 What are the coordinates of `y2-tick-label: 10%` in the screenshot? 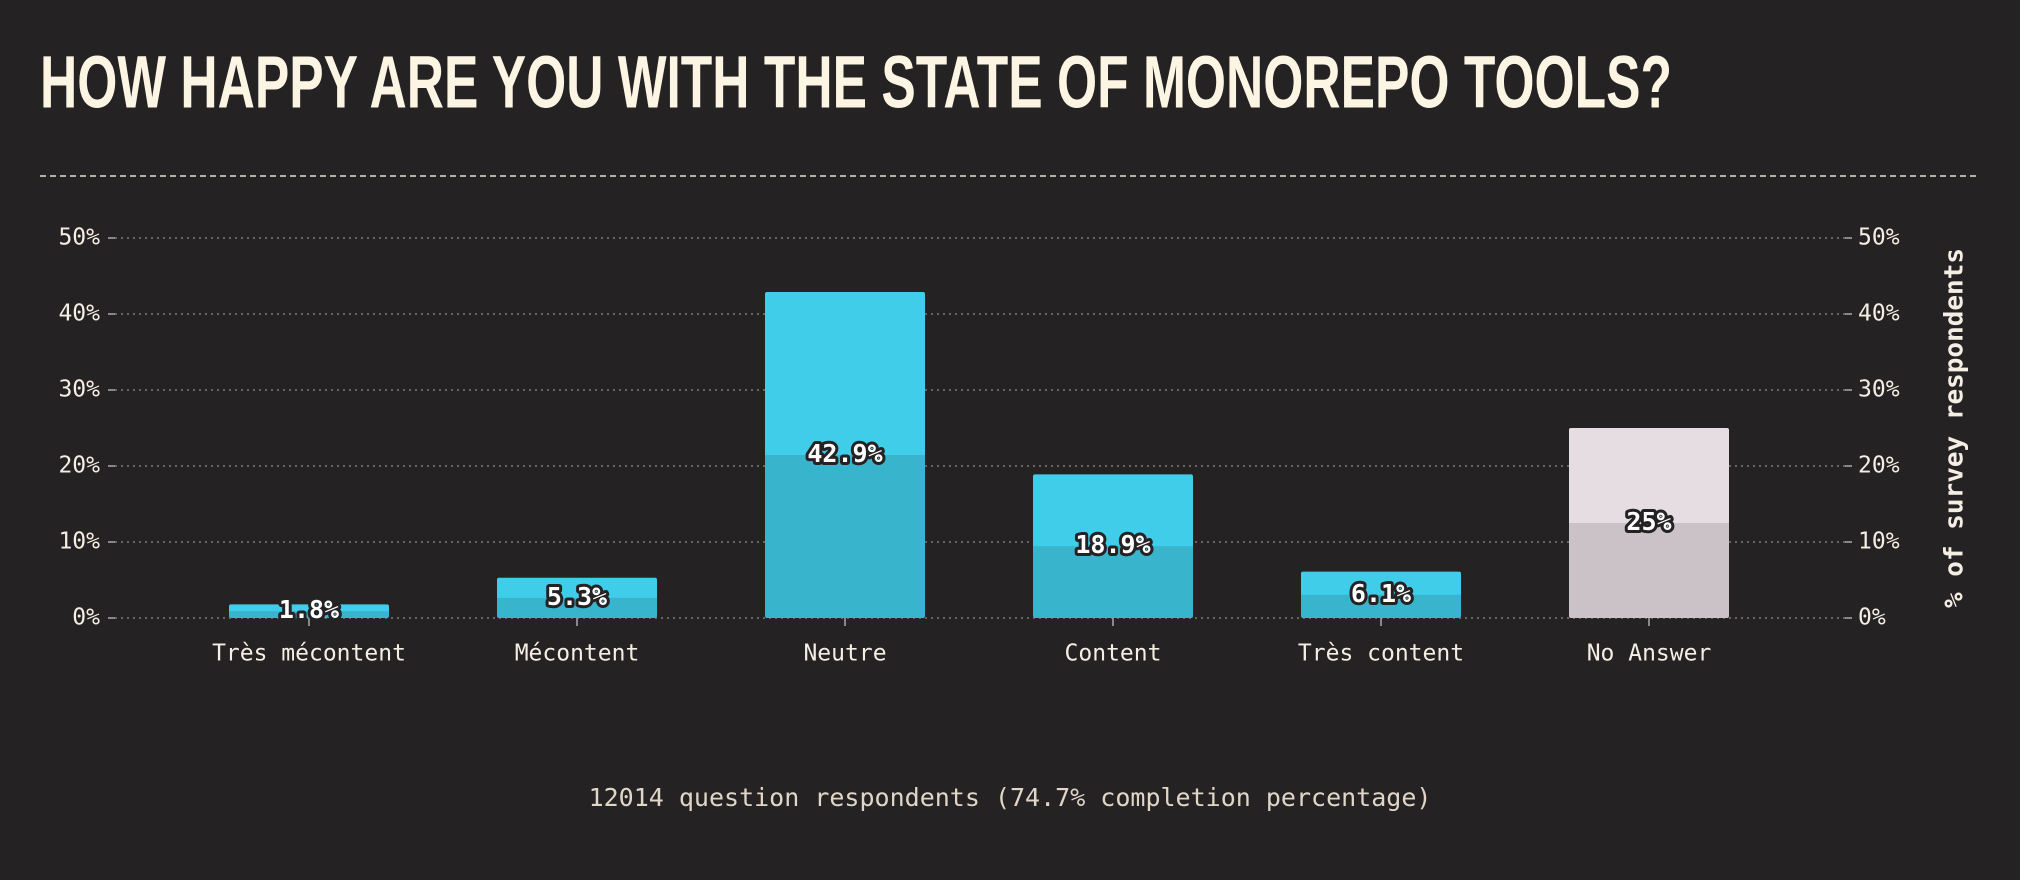 It's located at (1879, 542).